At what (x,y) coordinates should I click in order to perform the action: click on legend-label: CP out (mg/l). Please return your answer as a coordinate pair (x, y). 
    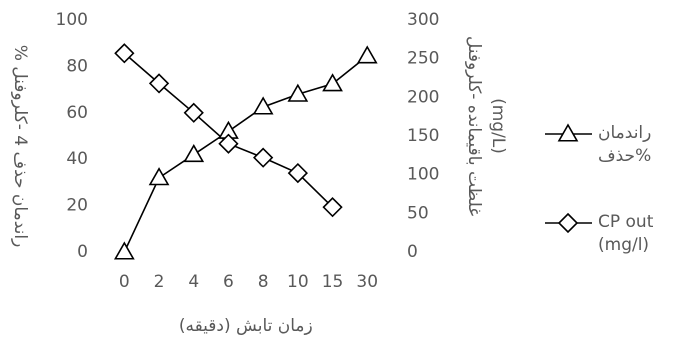
    Looking at the image, I should click on (626, 233).